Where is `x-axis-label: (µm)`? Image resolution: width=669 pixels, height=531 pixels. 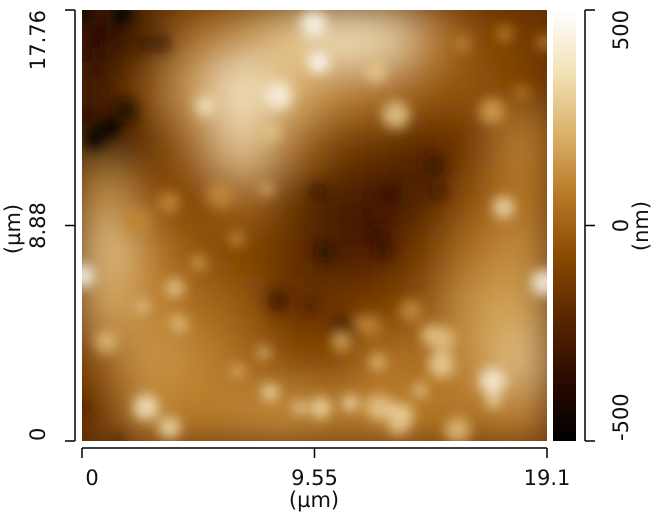 x-axis-label: (µm) is located at coordinates (314, 500).